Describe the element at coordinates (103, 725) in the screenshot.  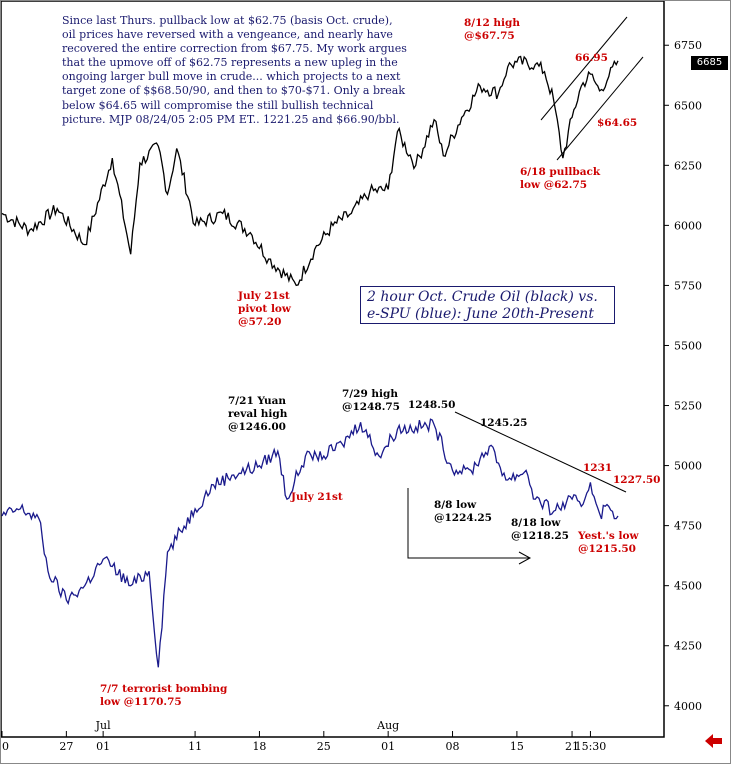
I see `month-label: Jul` at that location.